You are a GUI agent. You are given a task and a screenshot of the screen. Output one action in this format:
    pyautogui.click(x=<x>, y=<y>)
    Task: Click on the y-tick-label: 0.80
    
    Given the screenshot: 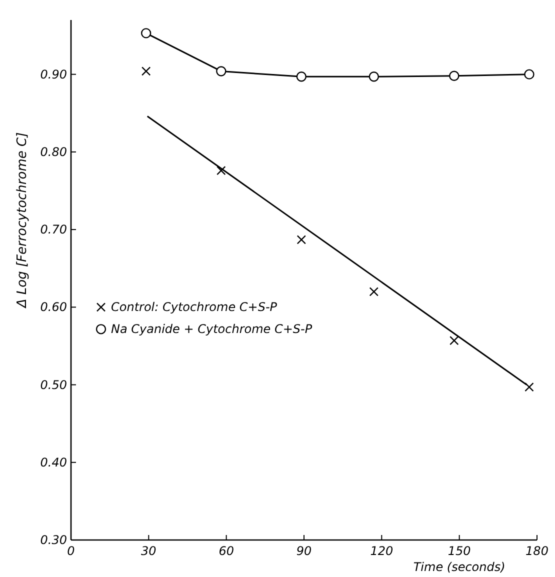 What is the action you would take?
    pyautogui.click(x=54, y=151)
    